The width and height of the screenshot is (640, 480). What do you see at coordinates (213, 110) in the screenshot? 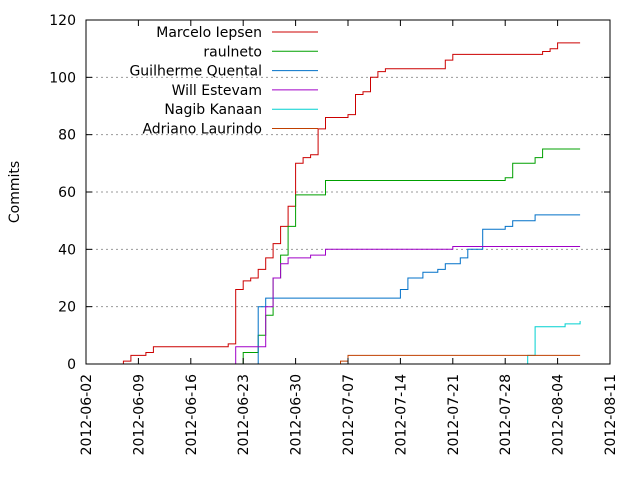
I see `legend-label-5: Nagib Kanaan` at bounding box center [213, 110].